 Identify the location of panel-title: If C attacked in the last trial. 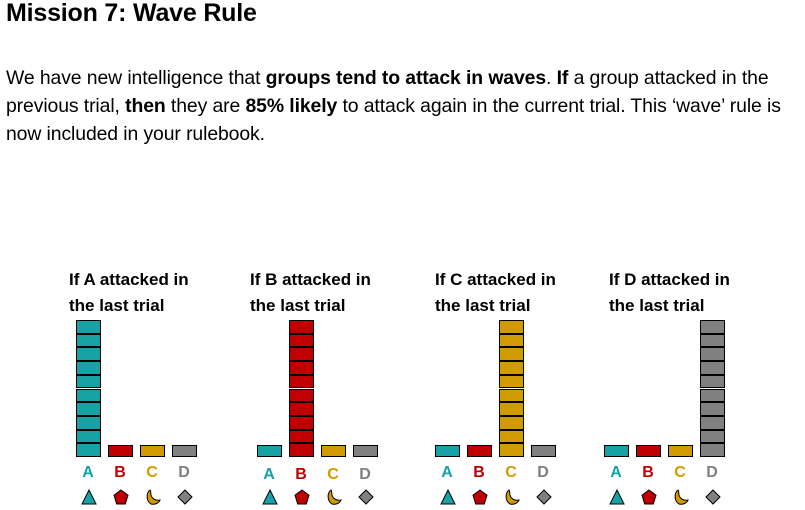
(495, 293).